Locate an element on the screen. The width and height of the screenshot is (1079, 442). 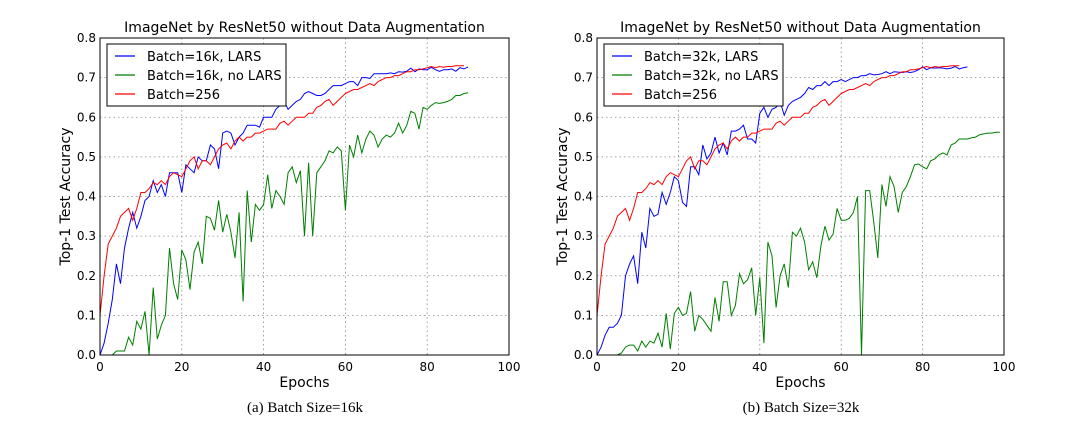
caption-a: (a) Batch Size=16k is located at coordinates (305, 408).